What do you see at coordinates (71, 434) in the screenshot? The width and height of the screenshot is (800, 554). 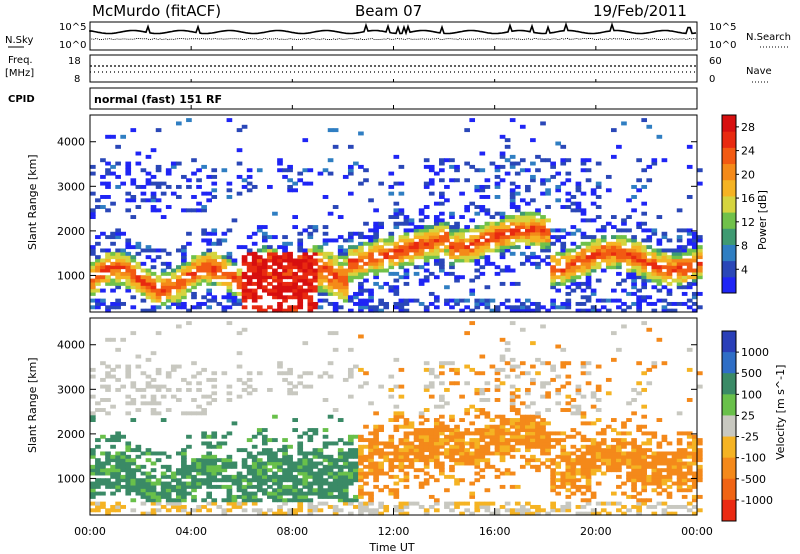 I see `y-tick-label: 2000` at bounding box center [71, 434].